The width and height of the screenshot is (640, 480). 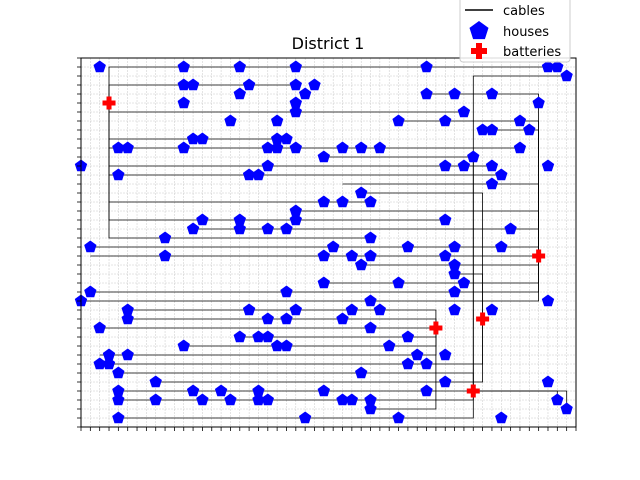 What do you see at coordinates (524, 11) in the screenshot?
I see `legend-cables-label: cables` at bounding box center [524, 11].